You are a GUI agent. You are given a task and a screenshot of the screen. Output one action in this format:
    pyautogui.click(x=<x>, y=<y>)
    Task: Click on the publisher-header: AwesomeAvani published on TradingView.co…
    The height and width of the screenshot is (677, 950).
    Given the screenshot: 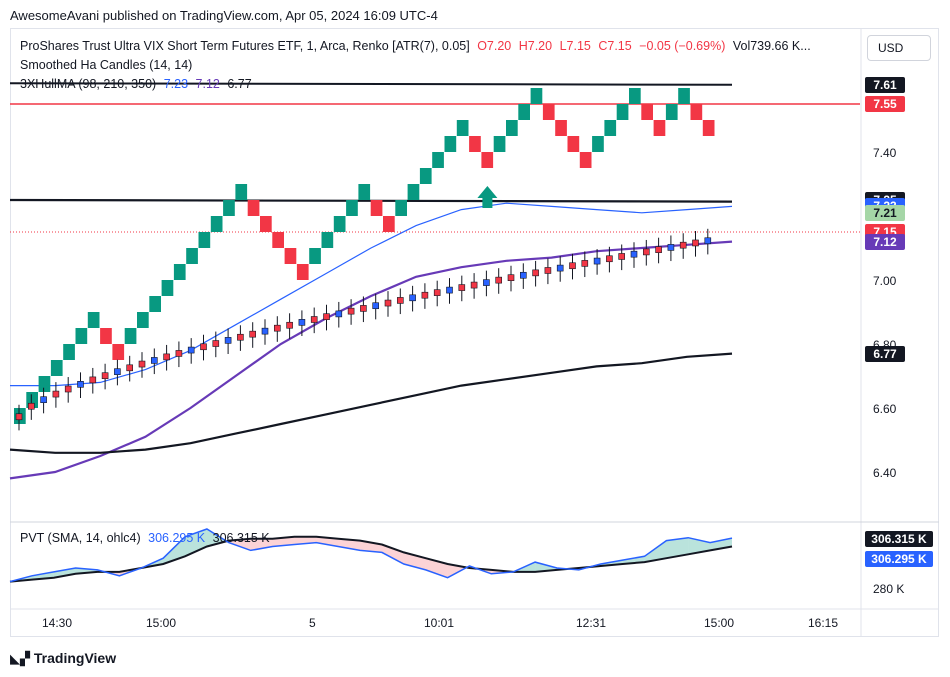 What is the action you would take?
    pyautogui.click(x=224, y=15)
    